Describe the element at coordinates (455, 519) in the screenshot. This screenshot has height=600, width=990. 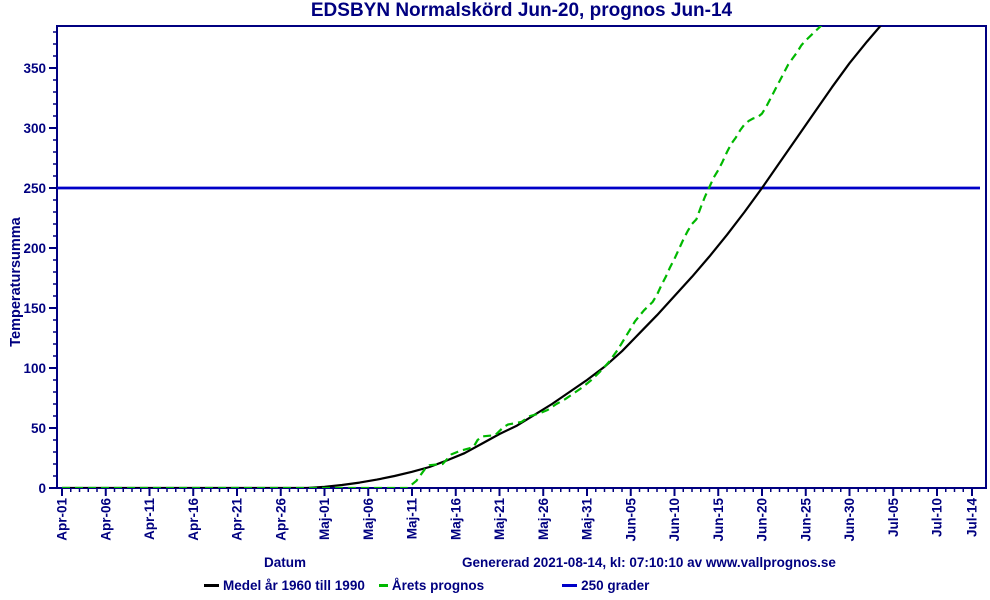
I see `x-tick-label: Maj-16` at that location.